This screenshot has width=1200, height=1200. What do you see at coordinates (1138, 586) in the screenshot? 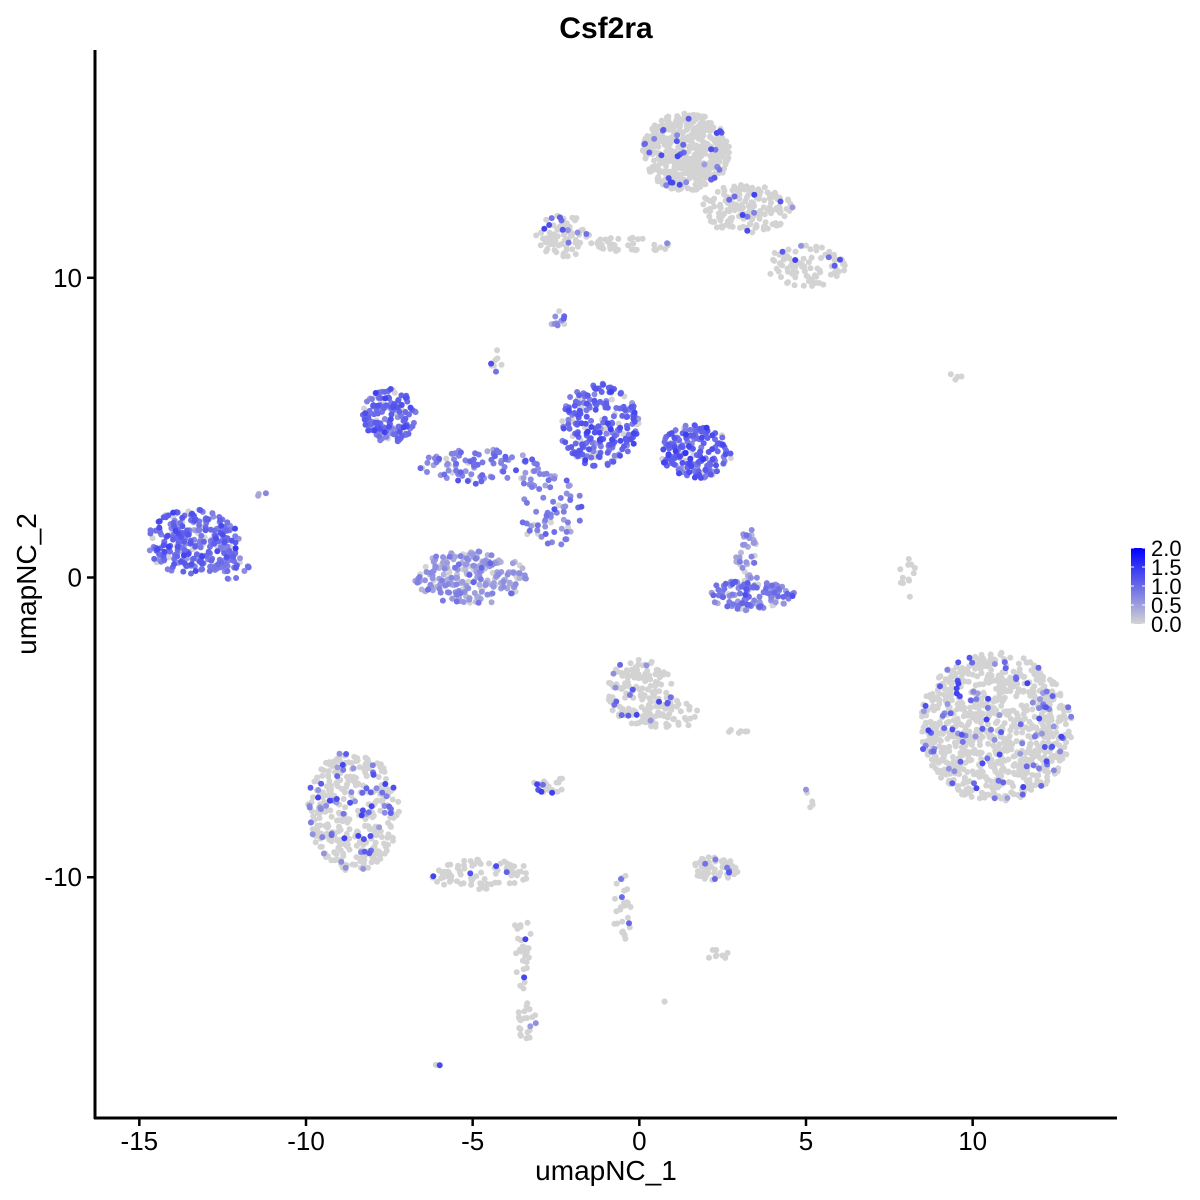
I see `color-bar` at bounding box center [1138, 586].